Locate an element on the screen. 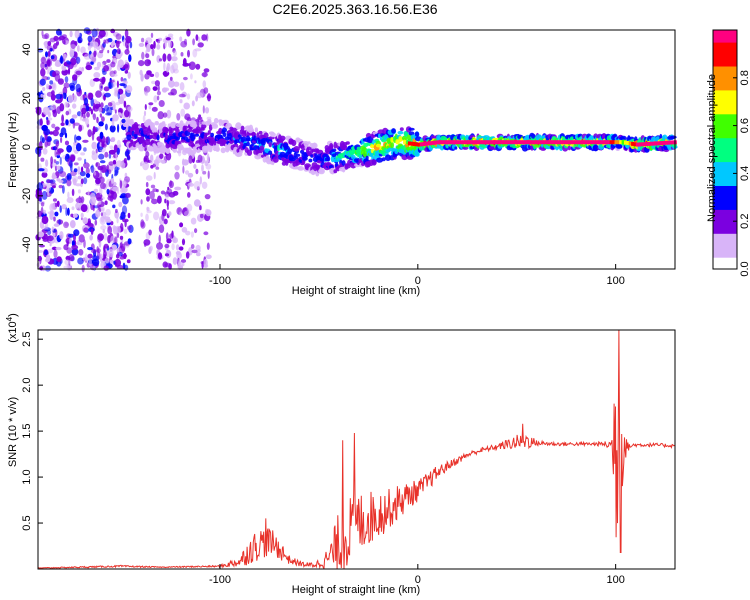 Image resolution: width=750 pixels, height=600 pixels. spectrogram-y-tick-label: 40 is located at coordinates (27, 49).